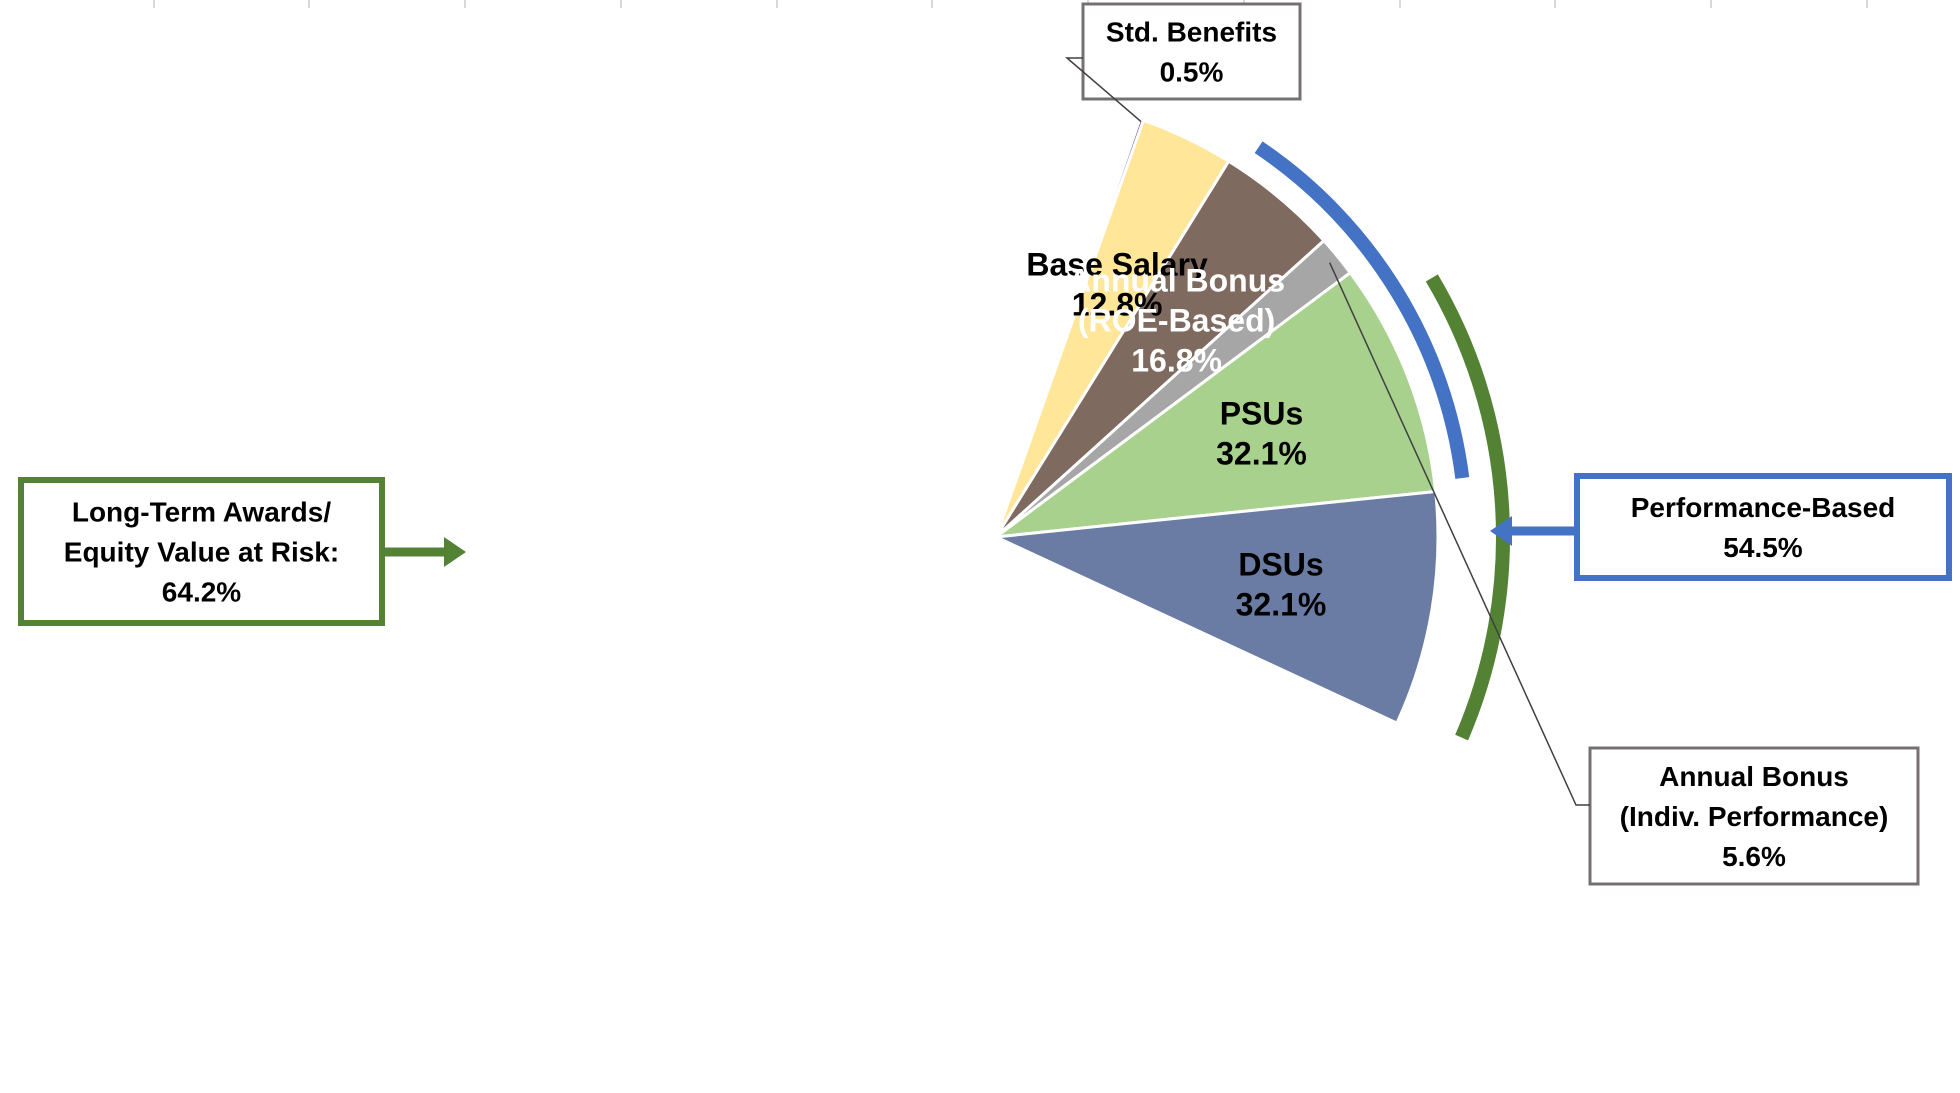 The height and width of the screenshot is (1093, 1960). Describe the element at coordinates (1215, 607) in the screenshot. I see `pie-slice-dsus` at that location.